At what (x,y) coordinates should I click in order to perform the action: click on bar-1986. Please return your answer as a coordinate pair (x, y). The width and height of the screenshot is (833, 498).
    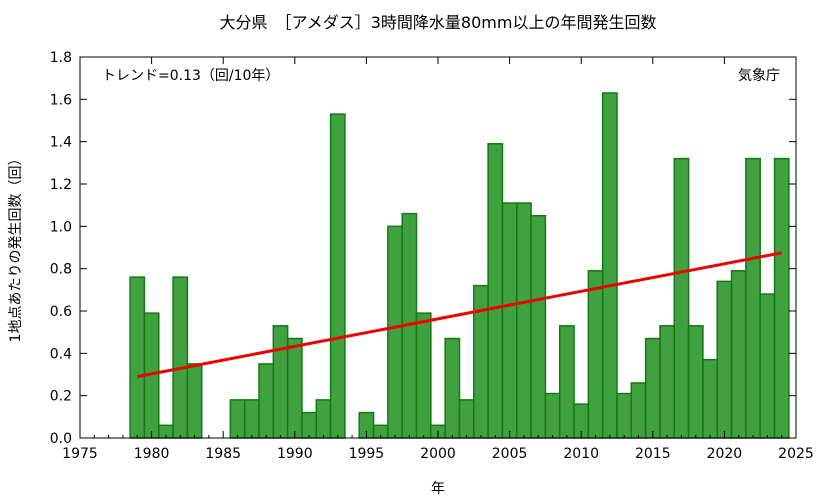
    Looking at the image, I should click on (237, 419).